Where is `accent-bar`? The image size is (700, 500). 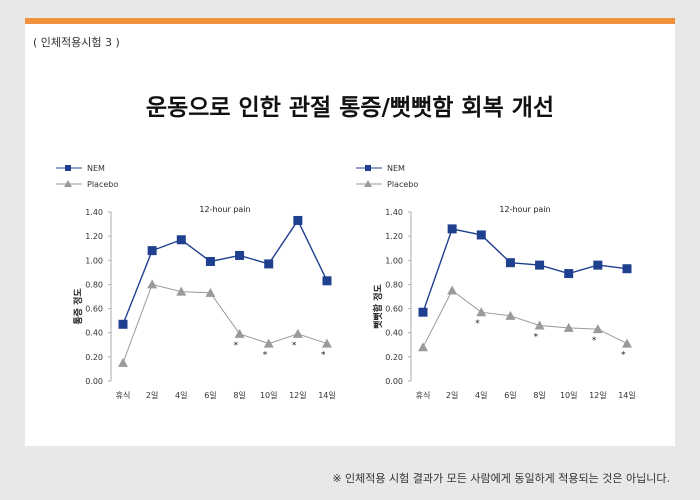 accent-bar is located at coordinates (350, 21).